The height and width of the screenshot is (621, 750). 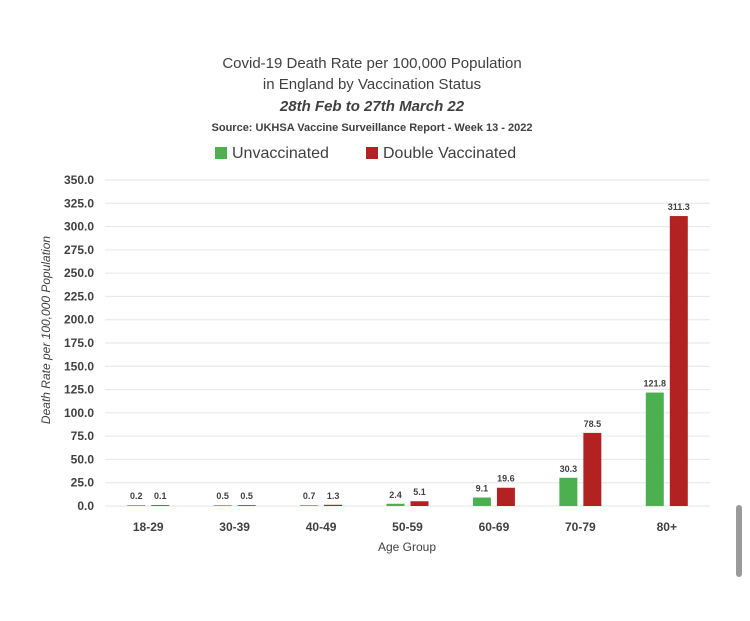 I want to click on x-tick-label: 80+, so click(x=667, y=527).